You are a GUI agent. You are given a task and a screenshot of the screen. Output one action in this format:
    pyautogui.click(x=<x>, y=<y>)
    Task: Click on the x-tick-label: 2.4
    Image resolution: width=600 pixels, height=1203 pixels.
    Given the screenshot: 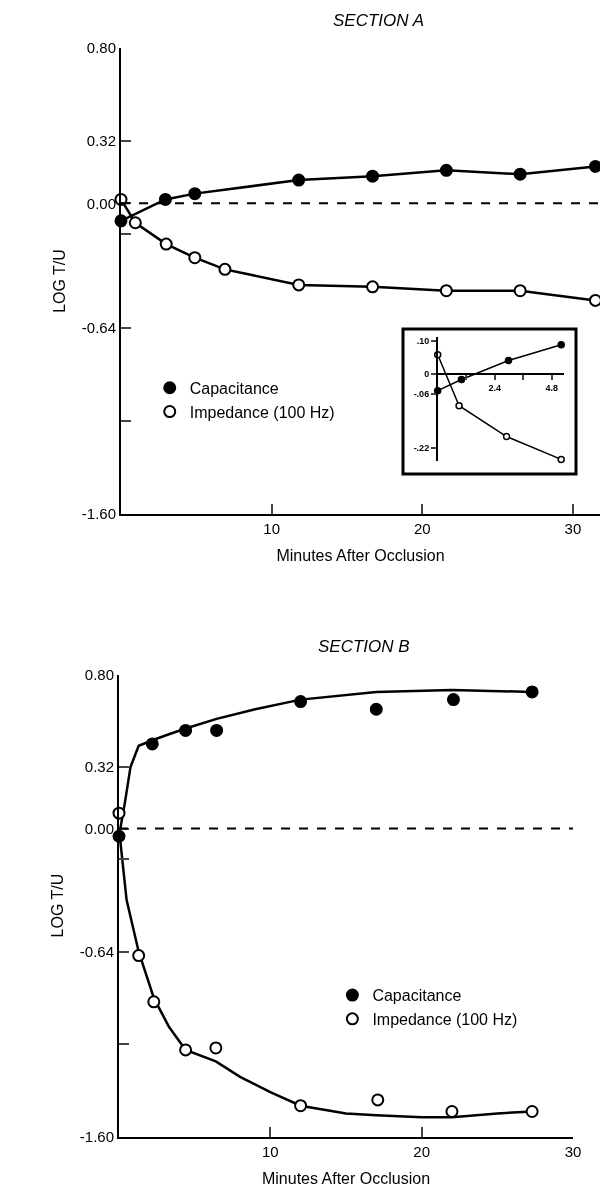 What is the action you would take?
    pyautogui.click(x=494, y=387)
    